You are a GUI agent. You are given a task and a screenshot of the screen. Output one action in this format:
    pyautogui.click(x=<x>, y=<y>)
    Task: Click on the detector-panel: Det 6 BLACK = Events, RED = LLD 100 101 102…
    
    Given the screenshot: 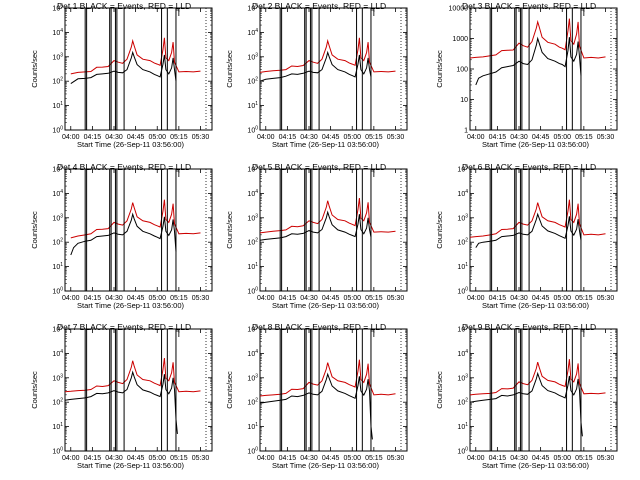 What is the action you would take?
    pyautogui.click(x=526, y=236)
    